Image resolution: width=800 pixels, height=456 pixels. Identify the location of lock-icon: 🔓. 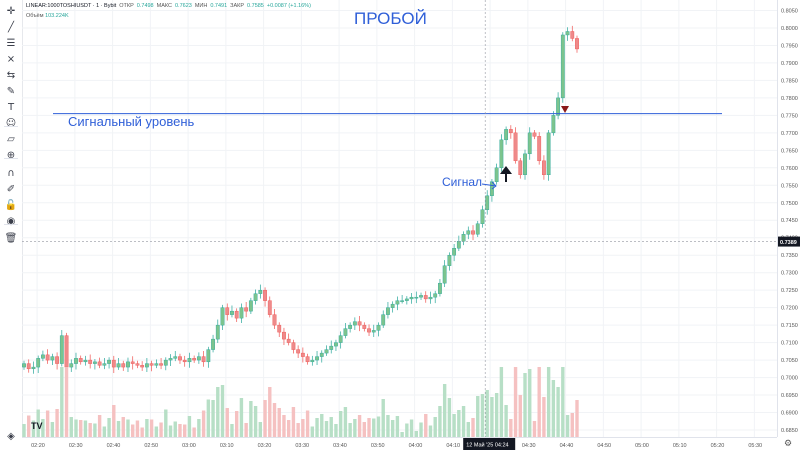
(11, 205).